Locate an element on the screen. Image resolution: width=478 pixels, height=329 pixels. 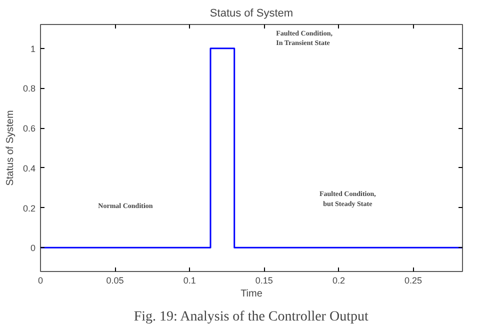
y-axis-title: Status of System is located at coordinates (10, 148).